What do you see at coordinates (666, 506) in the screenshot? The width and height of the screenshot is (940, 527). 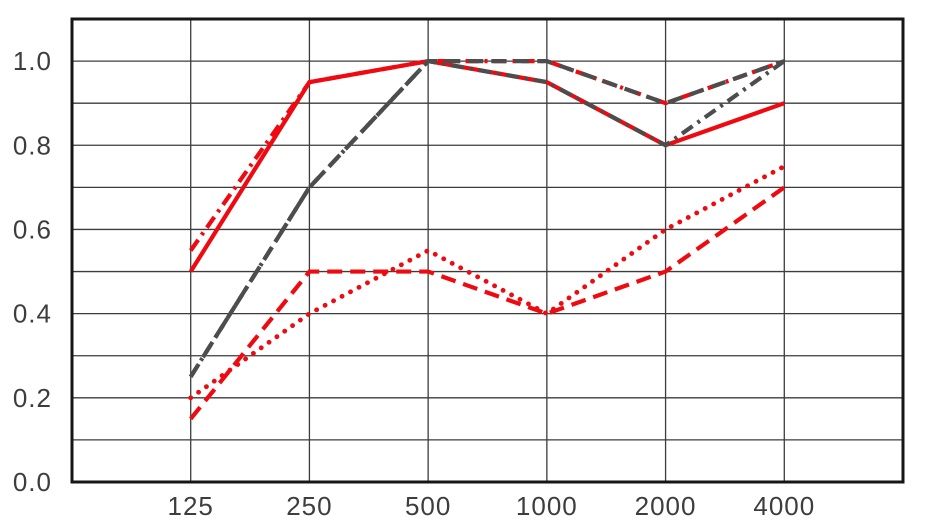 I see `x-tick-label: 2000` at bounding box center [666, 506].